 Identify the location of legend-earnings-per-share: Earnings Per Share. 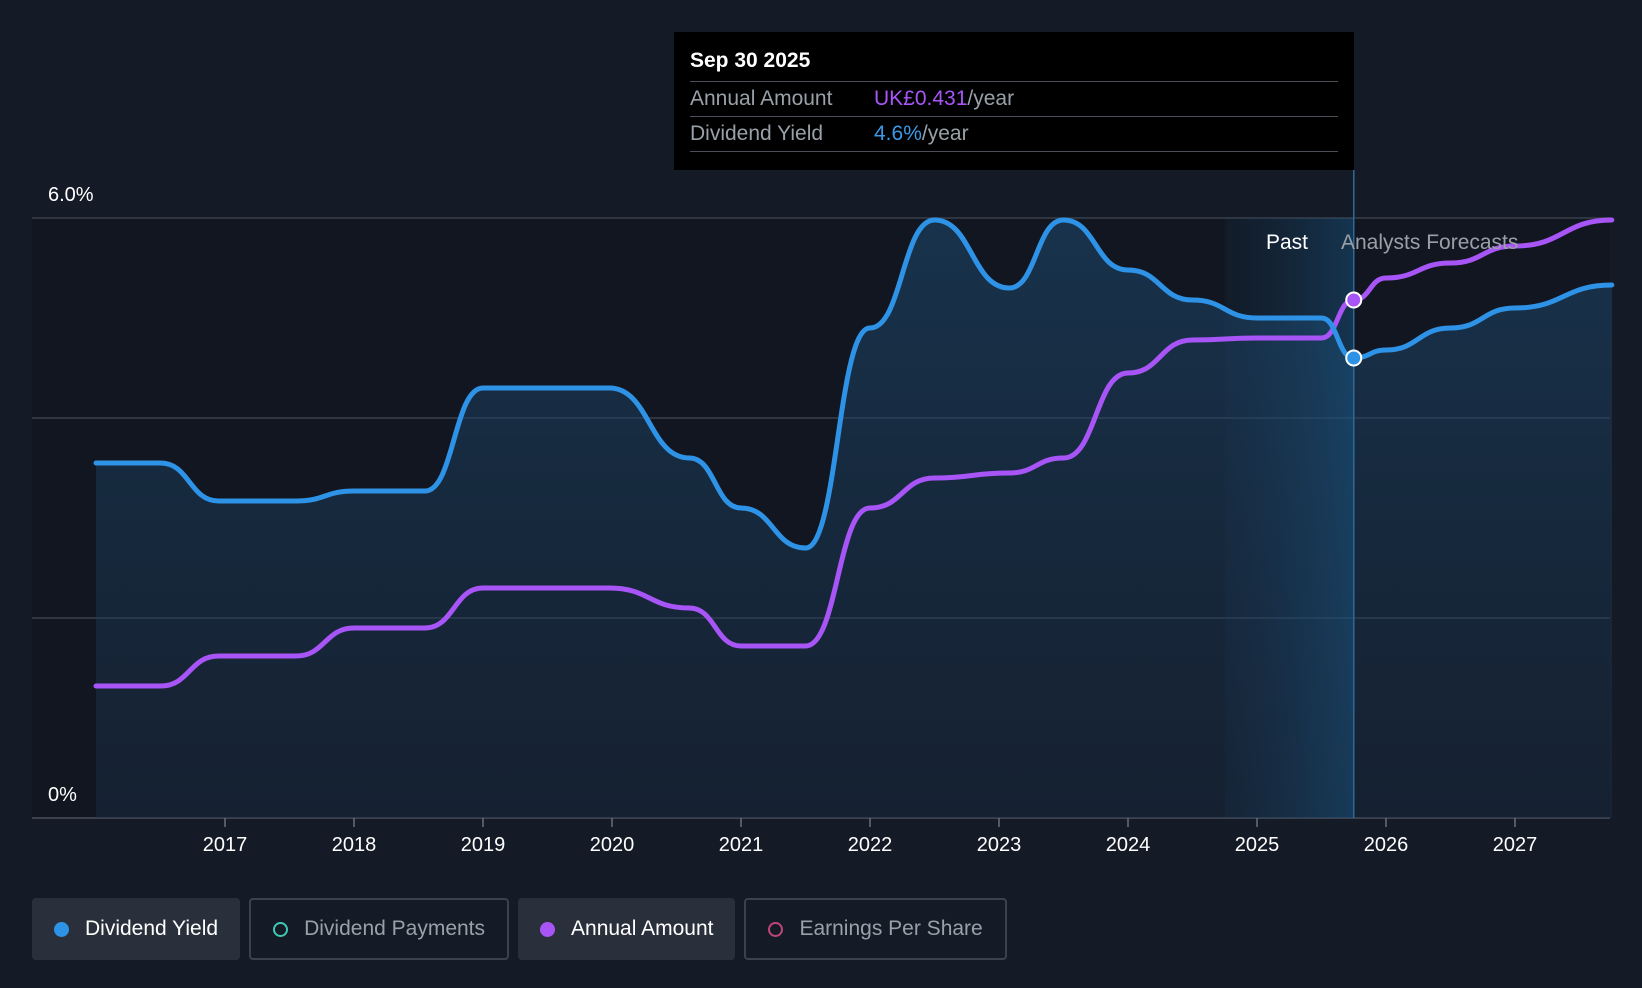
(875, 929).